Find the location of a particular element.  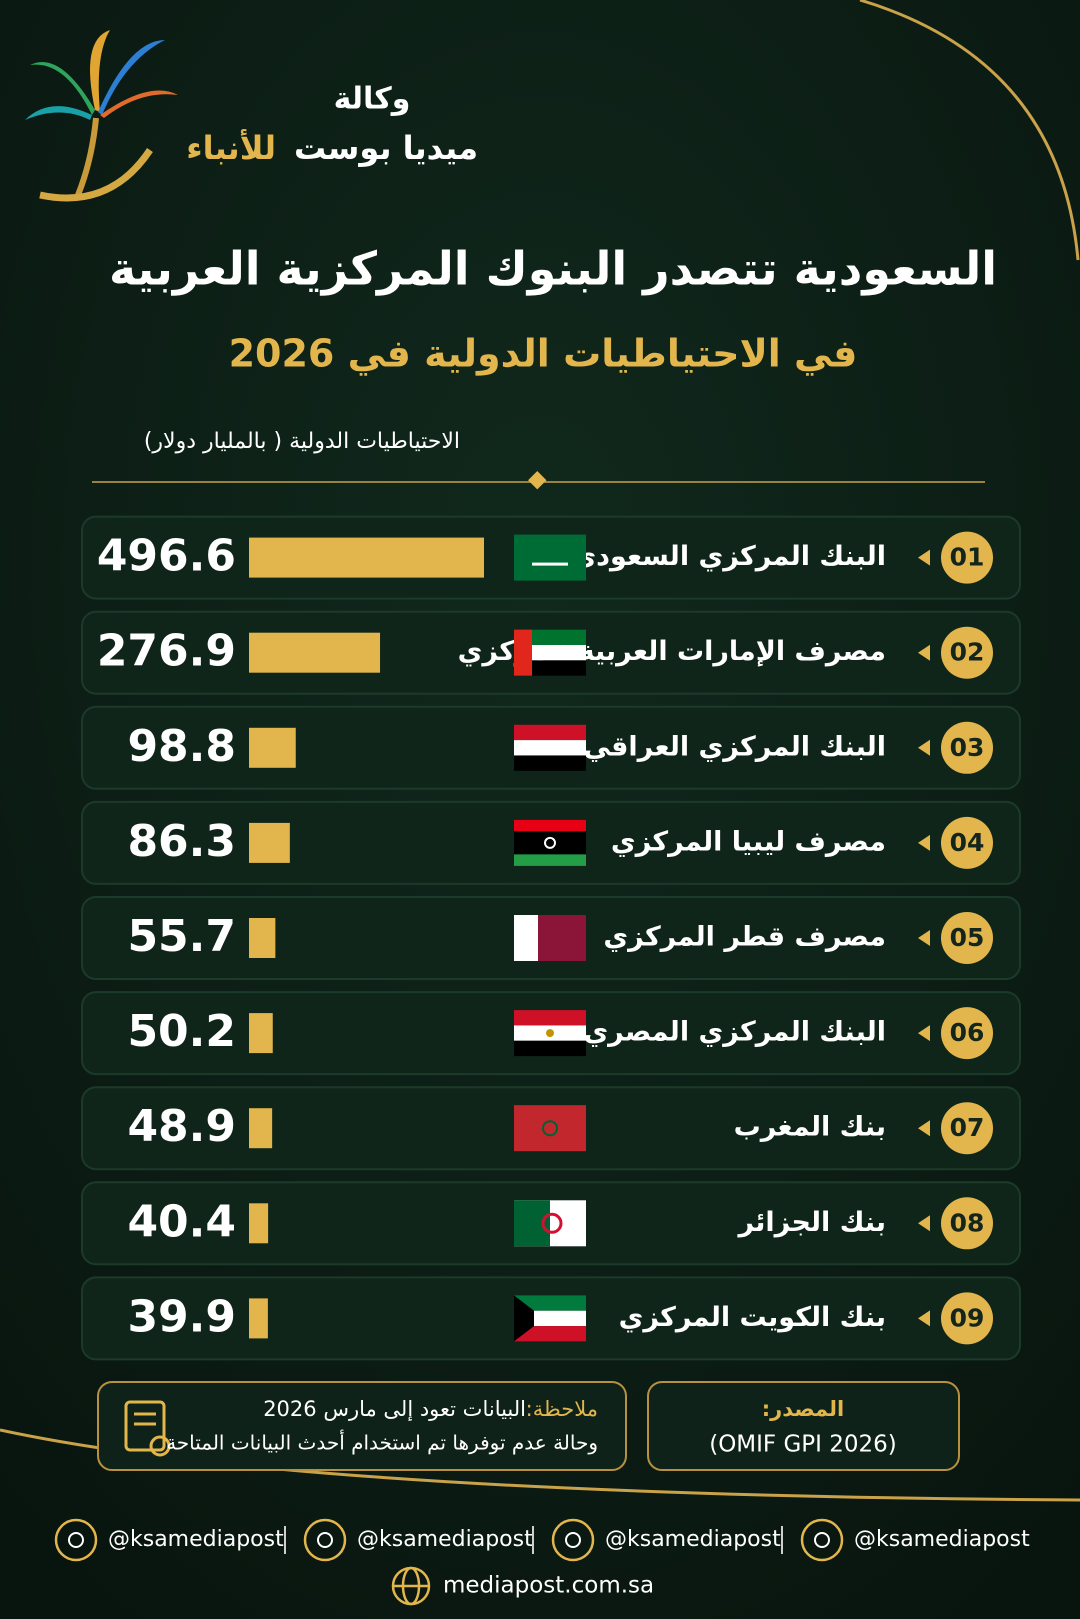

value-label: 39.9 is located at coordinates (181, 1316).